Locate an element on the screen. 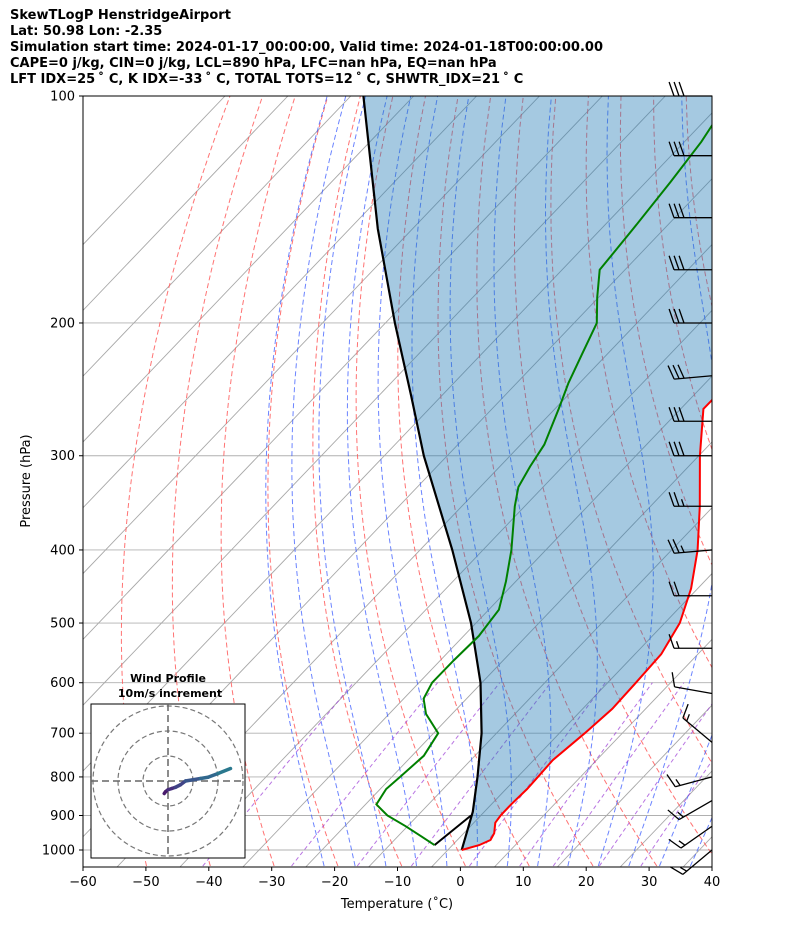  y-tick-label: 700 is located at coordinates (62, 734).